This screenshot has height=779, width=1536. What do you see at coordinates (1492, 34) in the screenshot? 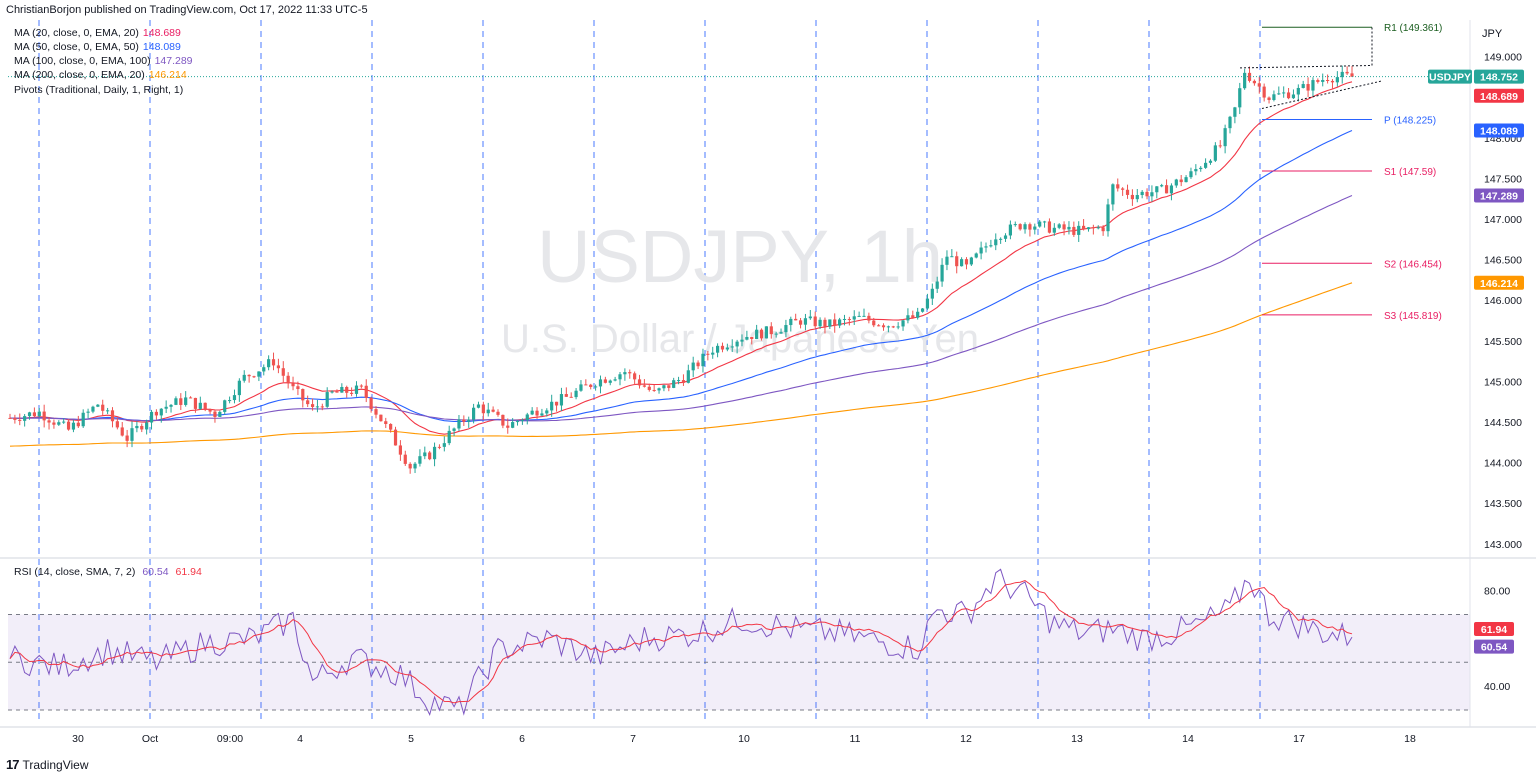
I see `currency-label: JPY` at bounding box center [1492, 34].